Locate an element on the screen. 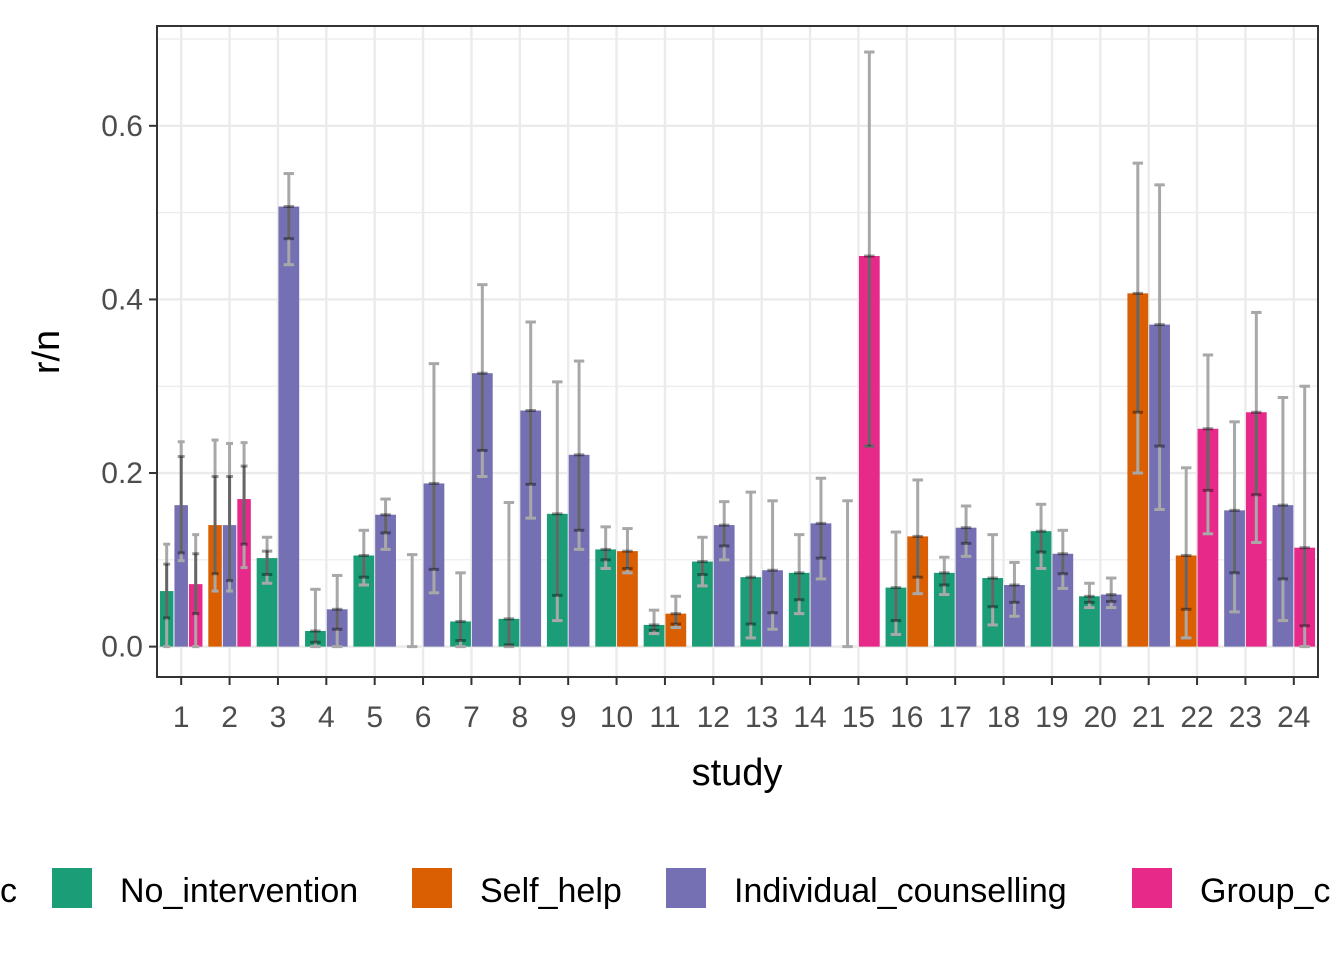 The width and height of the screenshot is (1344, 960). x-tick-label: 5 is located at coordinates (374, 717).